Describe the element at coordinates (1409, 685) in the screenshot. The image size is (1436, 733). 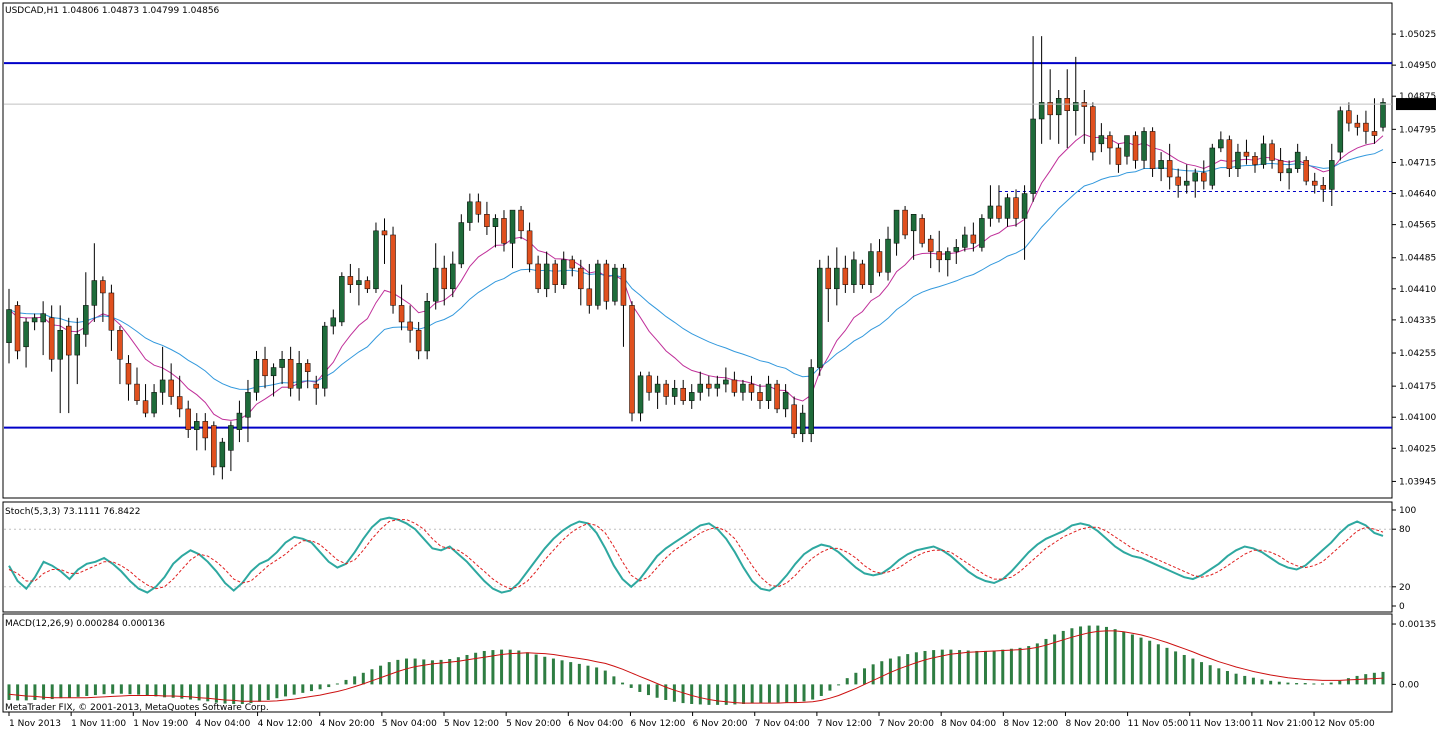
I see `macd-tick-label: 0.00` at that location.